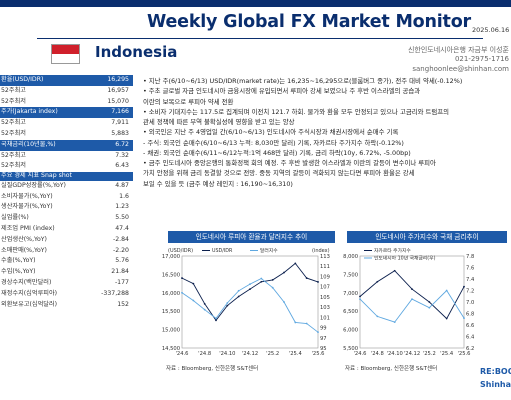  I want to click on chart-source-right: 자료 : Bloomberg, 신한은행 S&T센터, so click(391, 369).